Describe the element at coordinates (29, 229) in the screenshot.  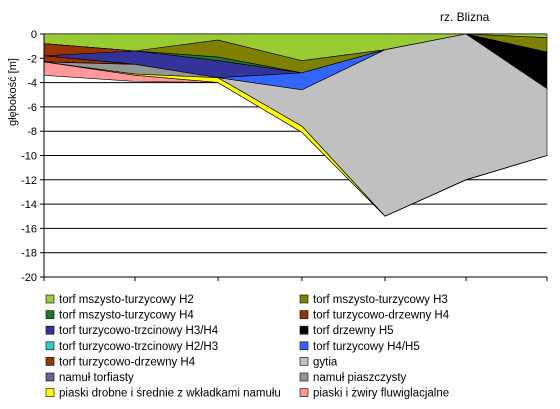
I see `y-tick-label: -16` at that location.